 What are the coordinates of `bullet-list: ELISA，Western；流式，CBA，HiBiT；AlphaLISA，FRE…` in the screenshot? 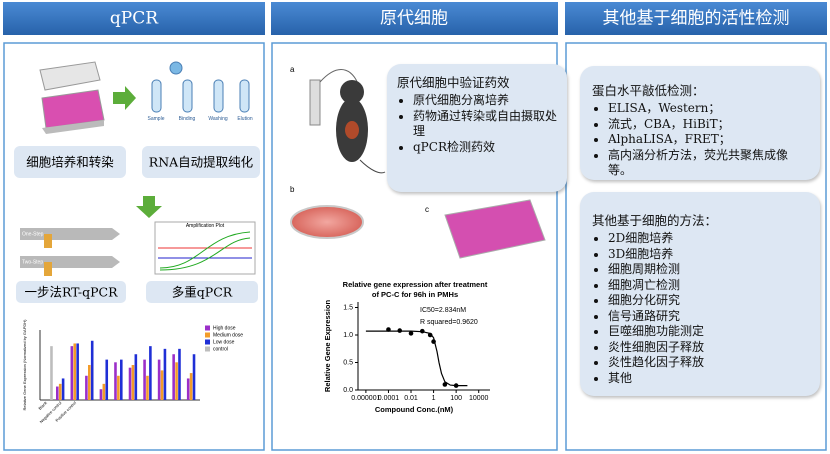 It's located at (701, 140).